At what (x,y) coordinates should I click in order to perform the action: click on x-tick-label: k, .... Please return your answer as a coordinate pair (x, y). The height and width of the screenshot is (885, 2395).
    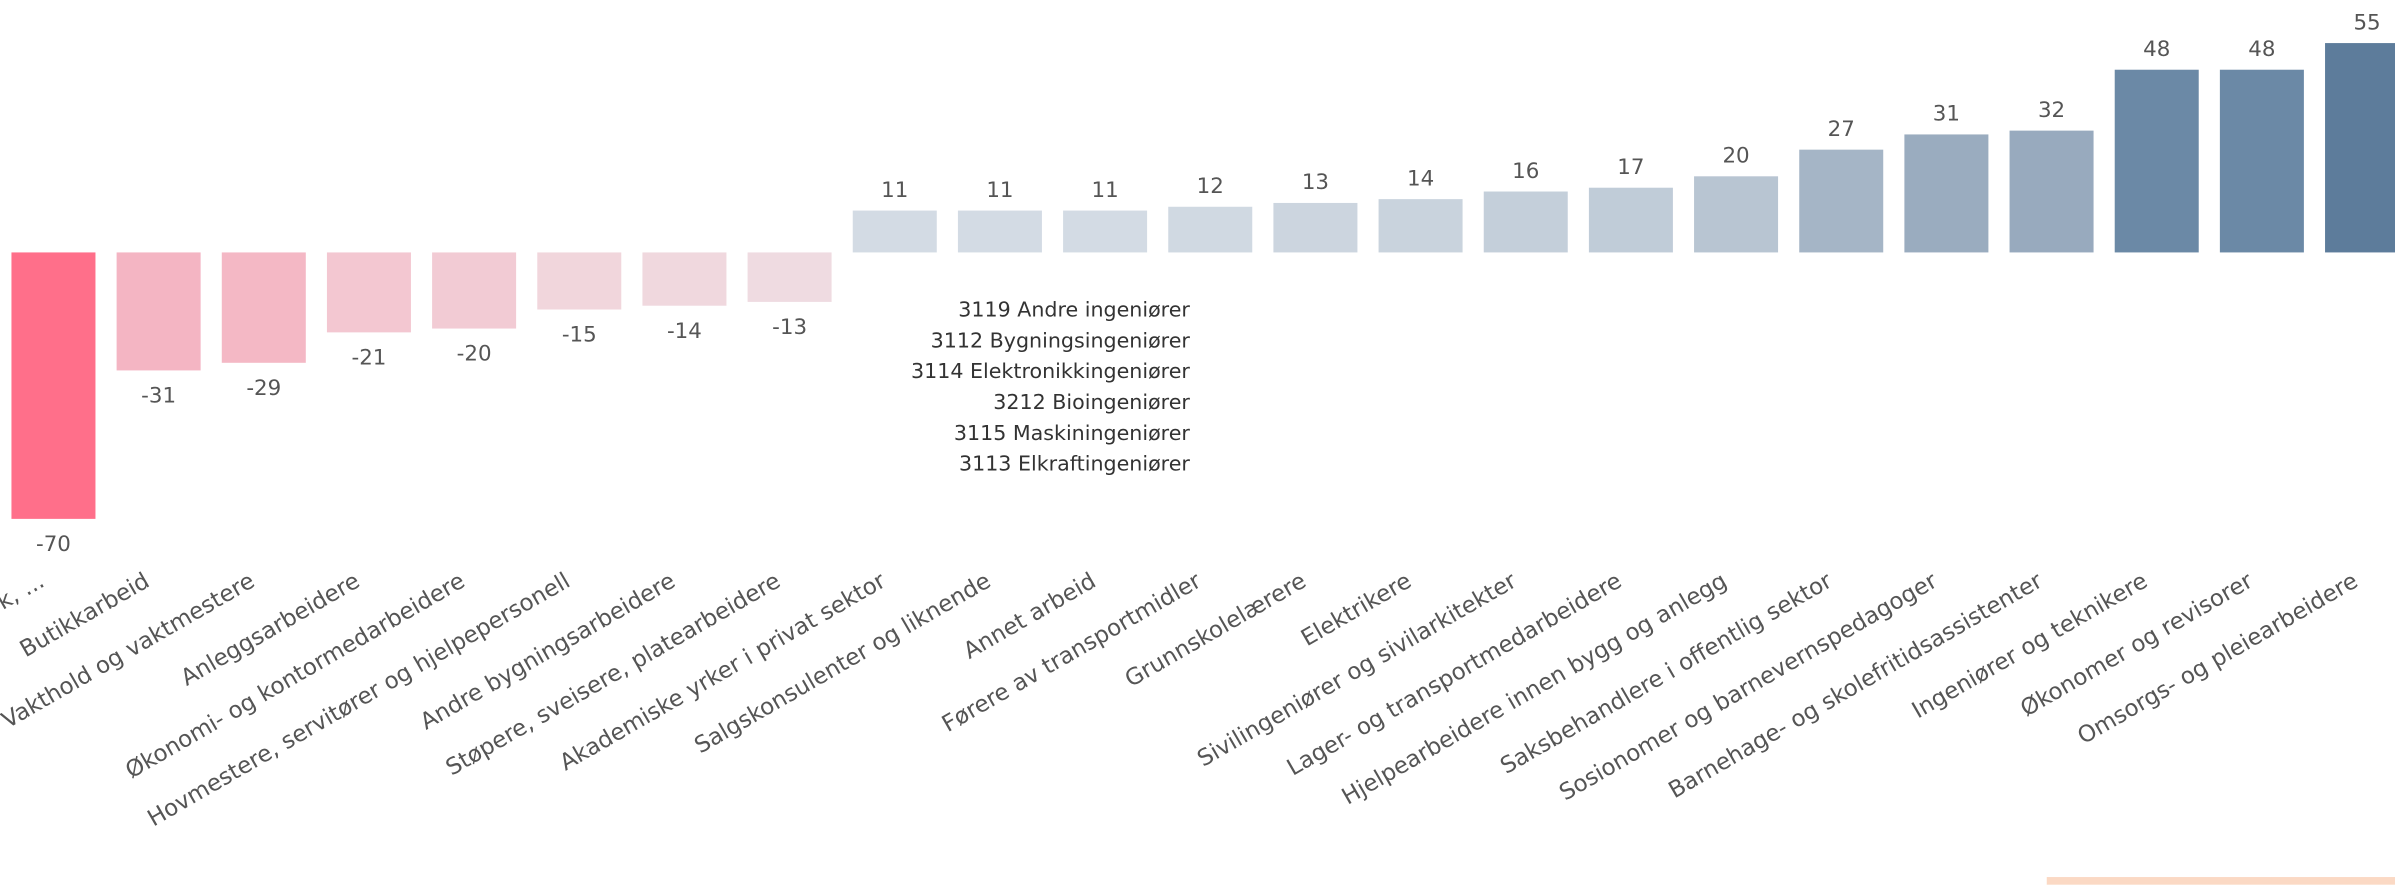
    Looking at the image, I should click on (24, 591).